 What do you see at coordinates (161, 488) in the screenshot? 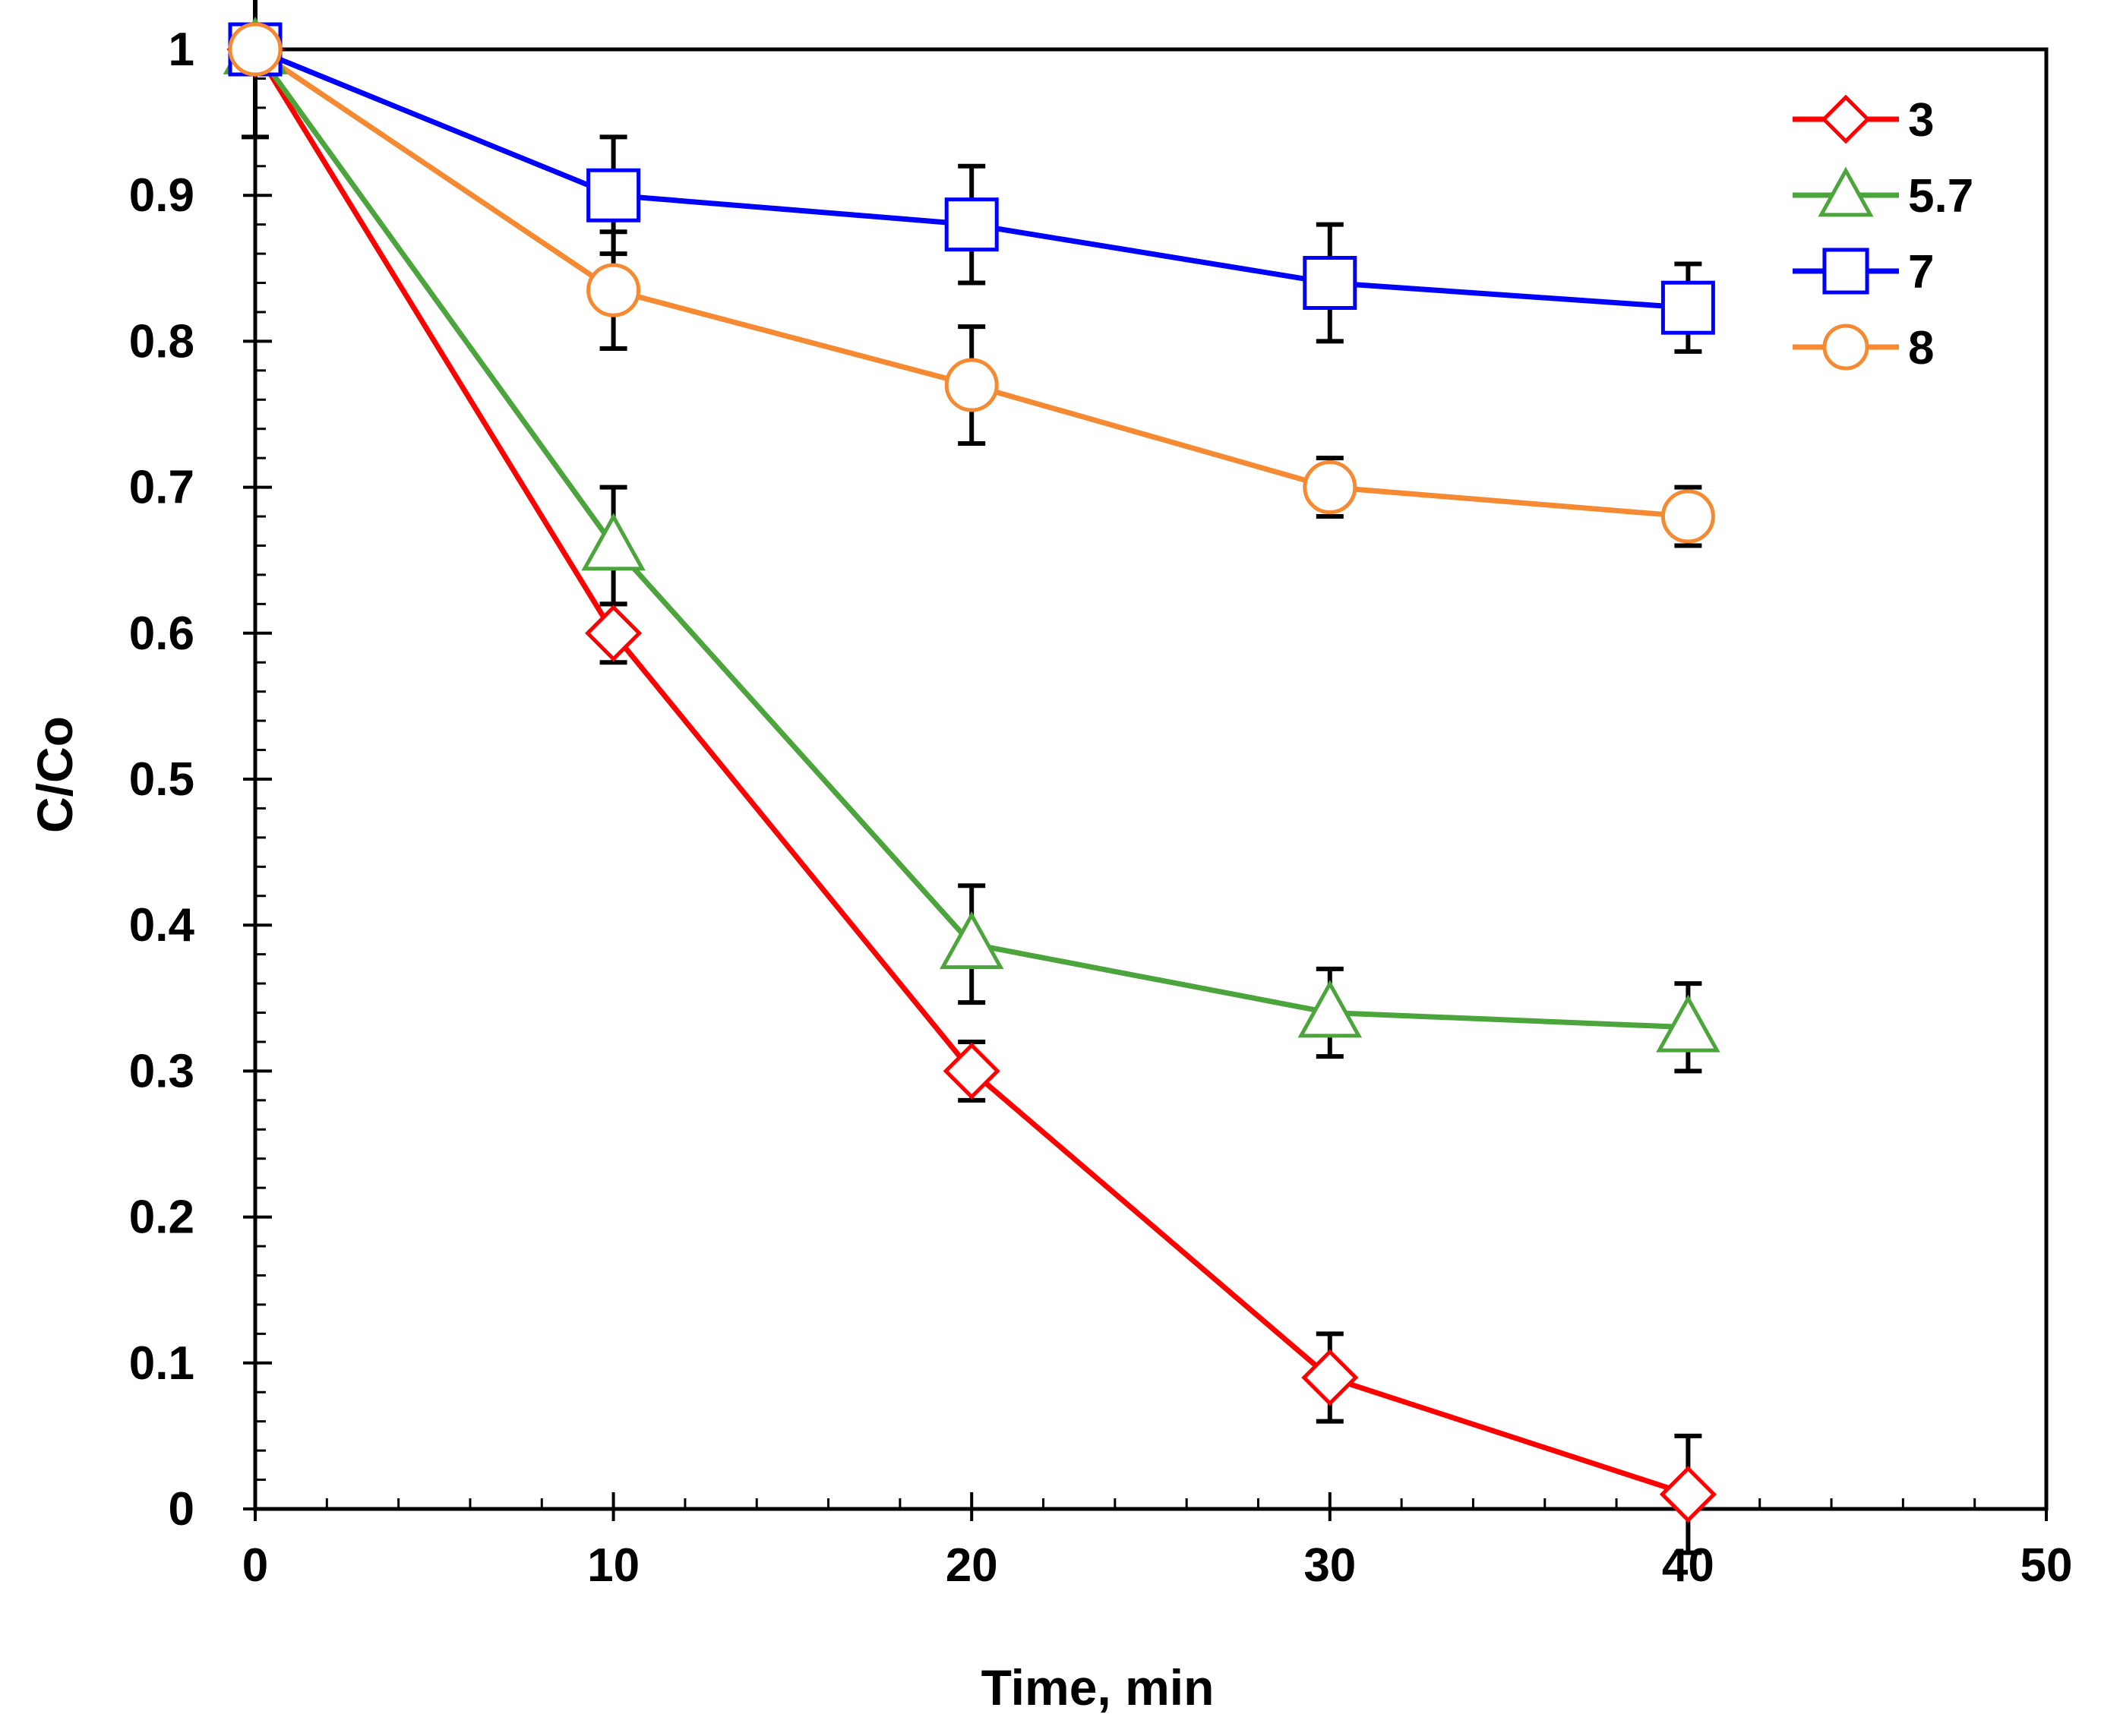
I see `y-tick-label: 0.7` at bounding box center [161, 488].